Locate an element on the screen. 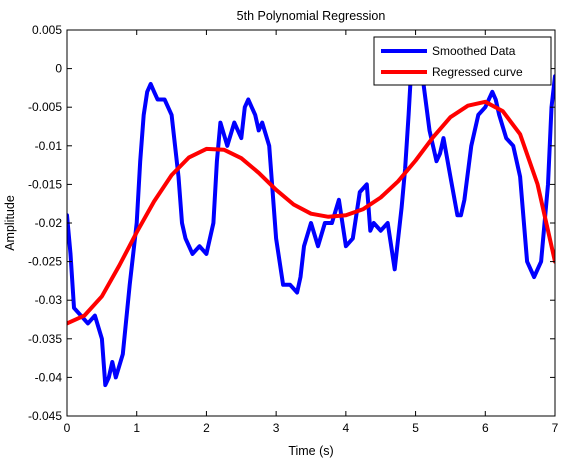  y-tick-label: -0.02 is located at coordinates (49, 223).